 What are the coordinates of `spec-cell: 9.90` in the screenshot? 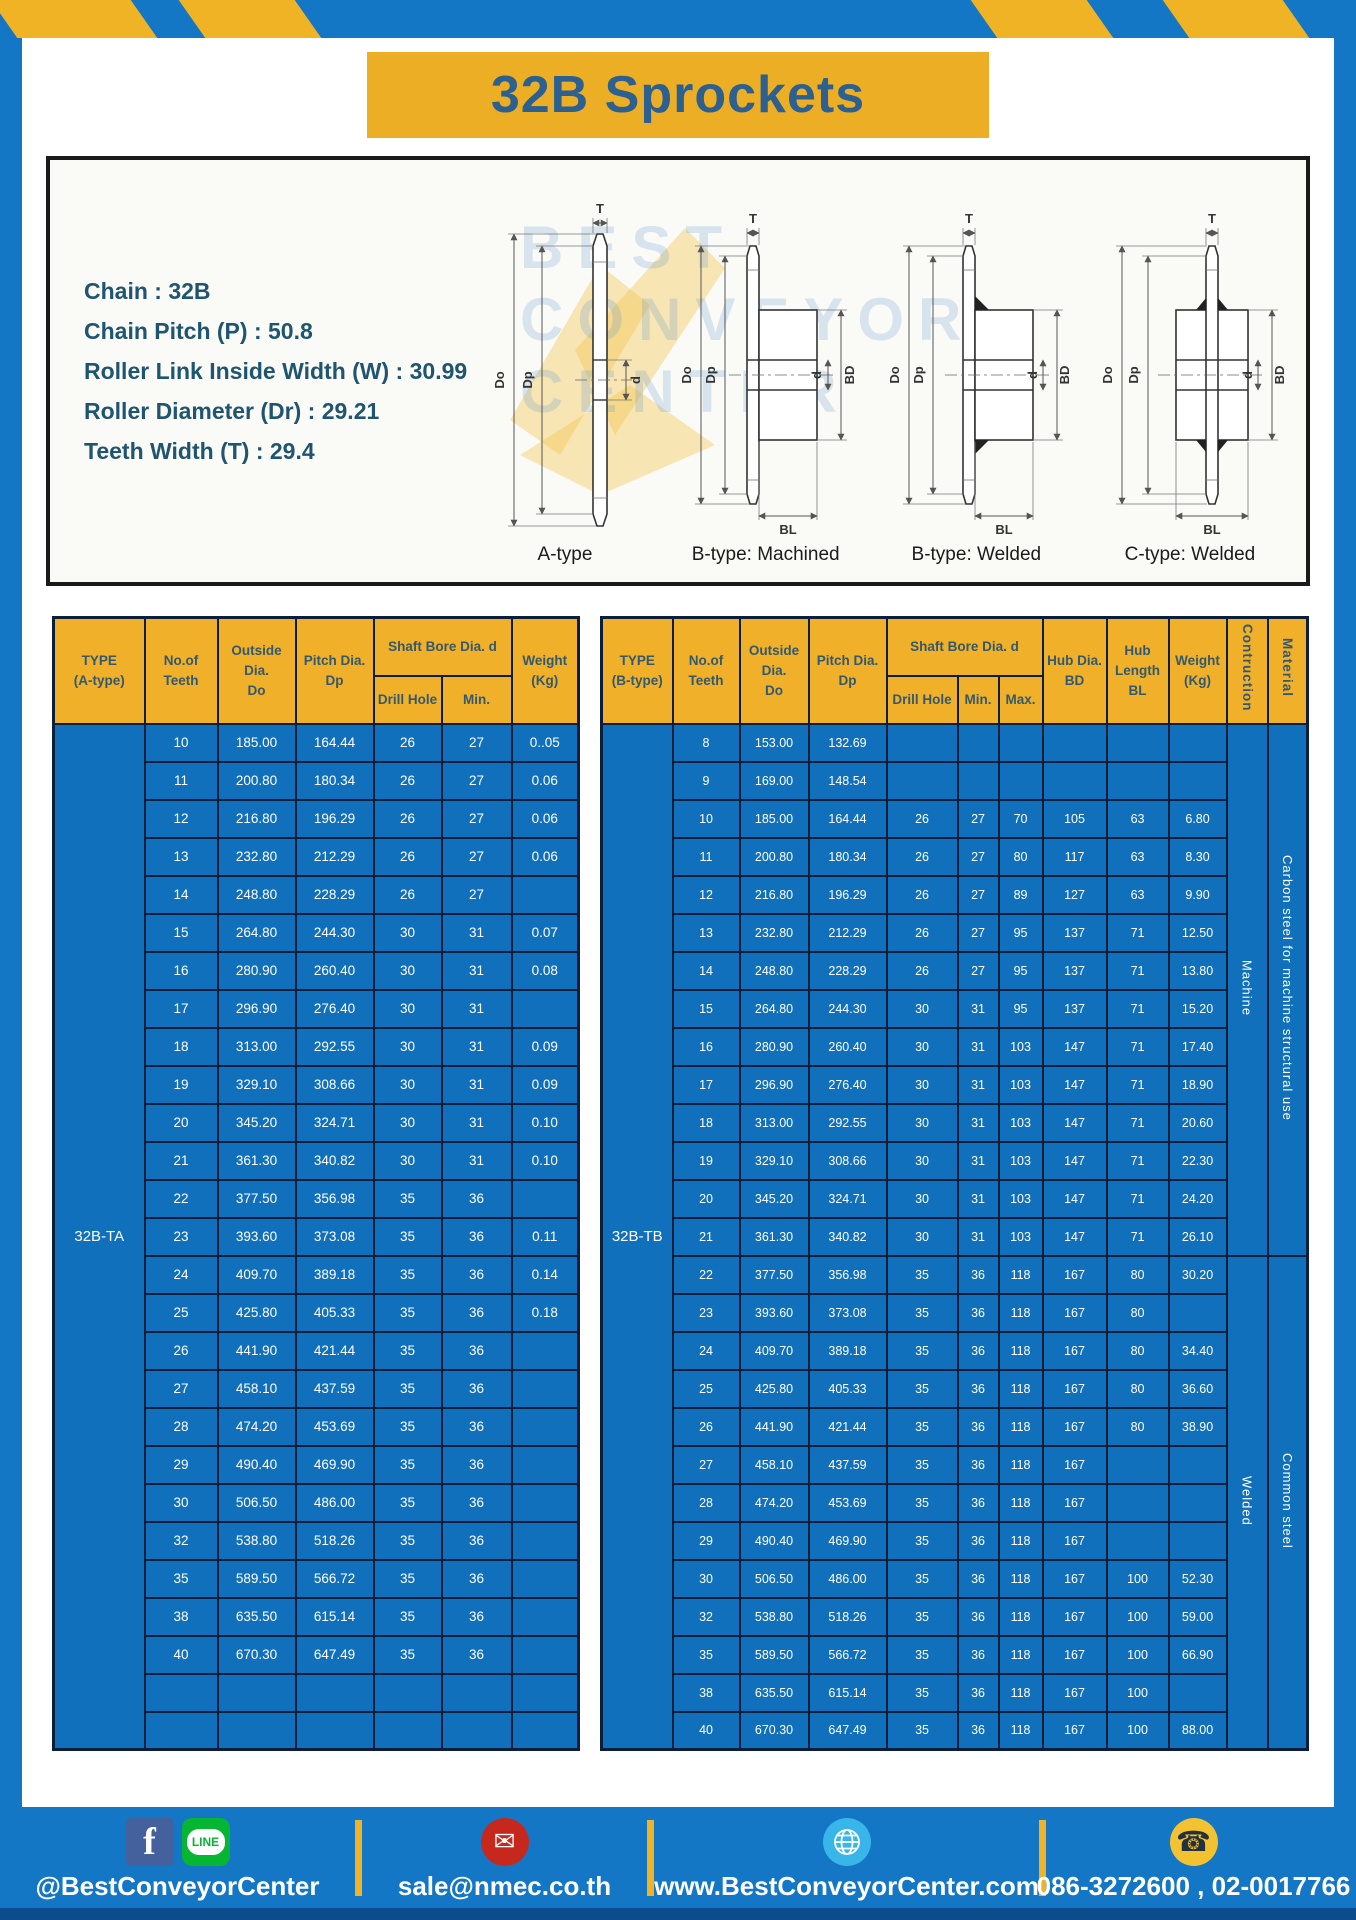 It's located at (1197, 894).